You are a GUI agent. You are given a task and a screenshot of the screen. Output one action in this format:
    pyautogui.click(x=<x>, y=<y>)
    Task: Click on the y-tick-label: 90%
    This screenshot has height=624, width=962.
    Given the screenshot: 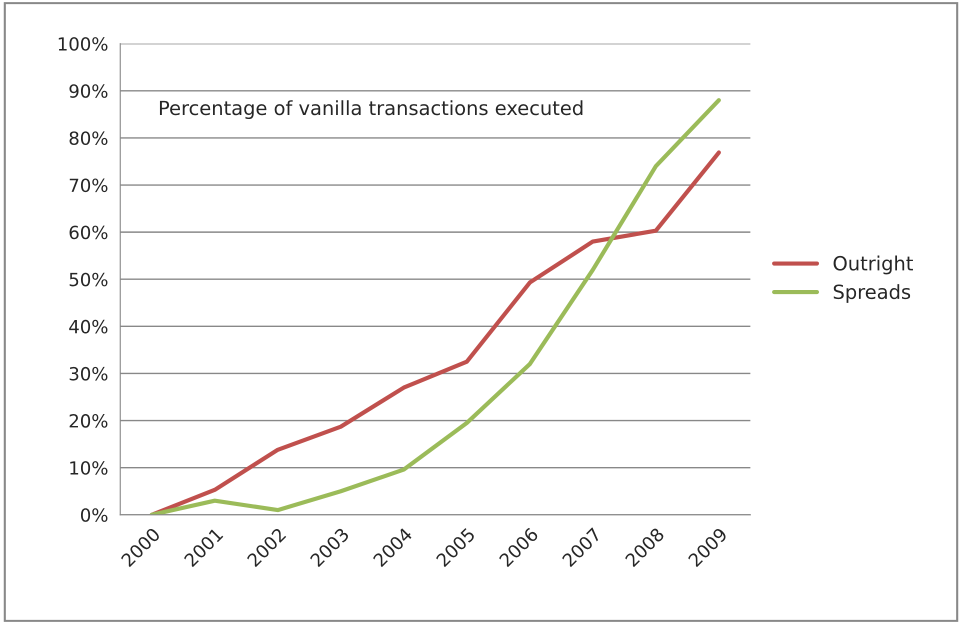 What is the action you would take?
    pyautogui.click(x=88, y=91)
    